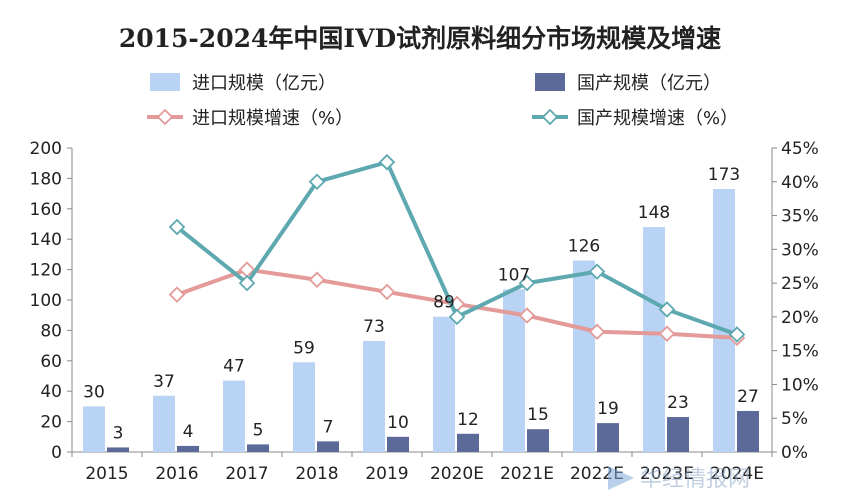  Describe the element at coordinates (374, 327) in the screenshot. I see `bar-data-label: 73` at that location.